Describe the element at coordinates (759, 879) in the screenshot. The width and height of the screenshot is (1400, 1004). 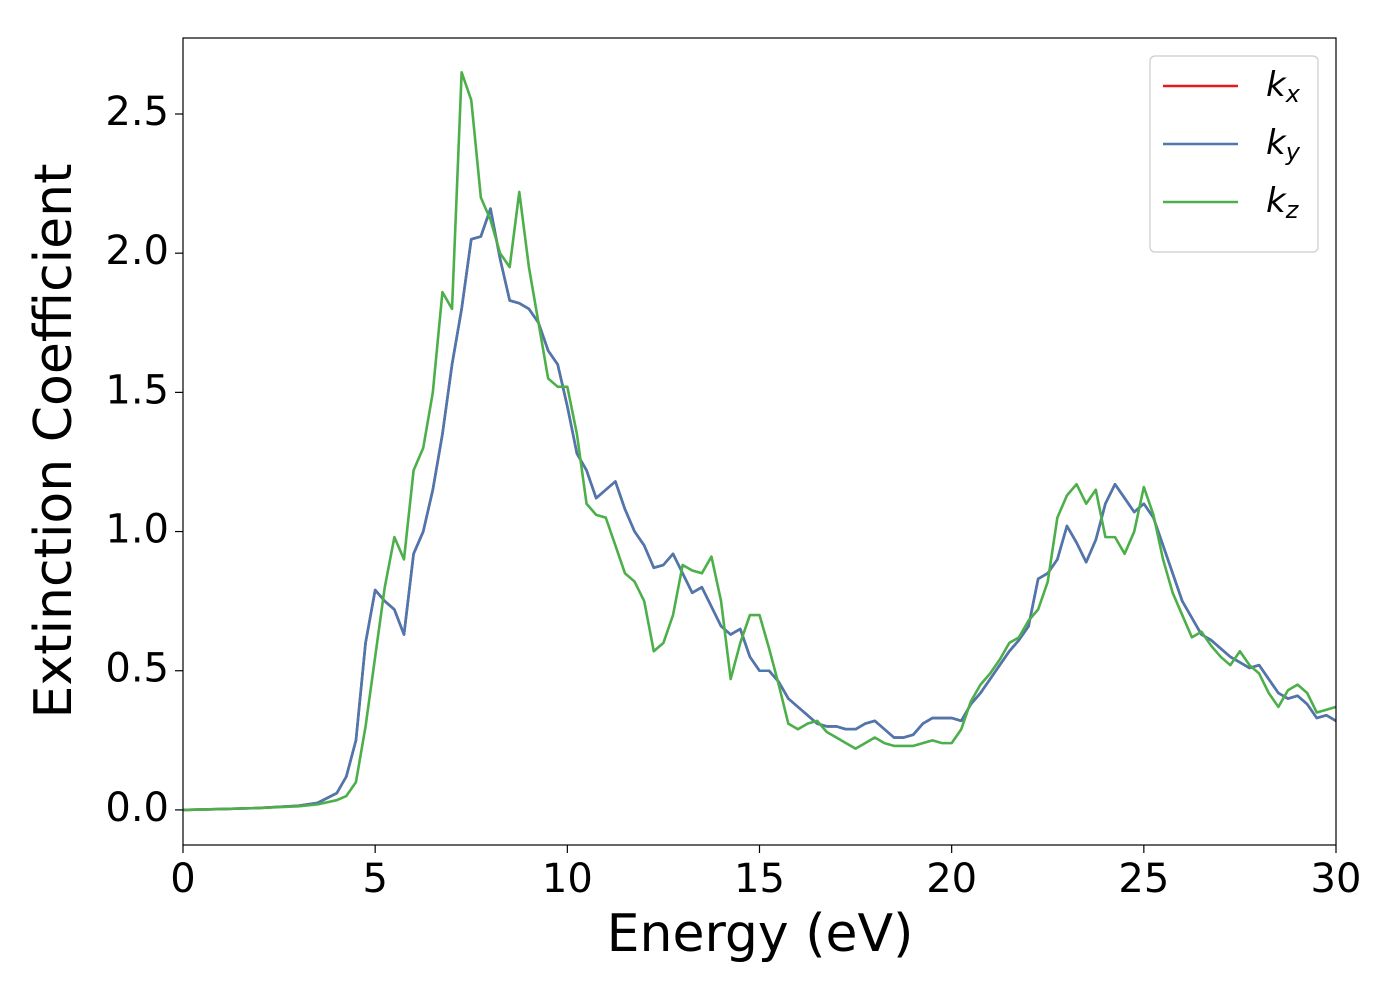
I see `x-tick-label: 15` at that location.